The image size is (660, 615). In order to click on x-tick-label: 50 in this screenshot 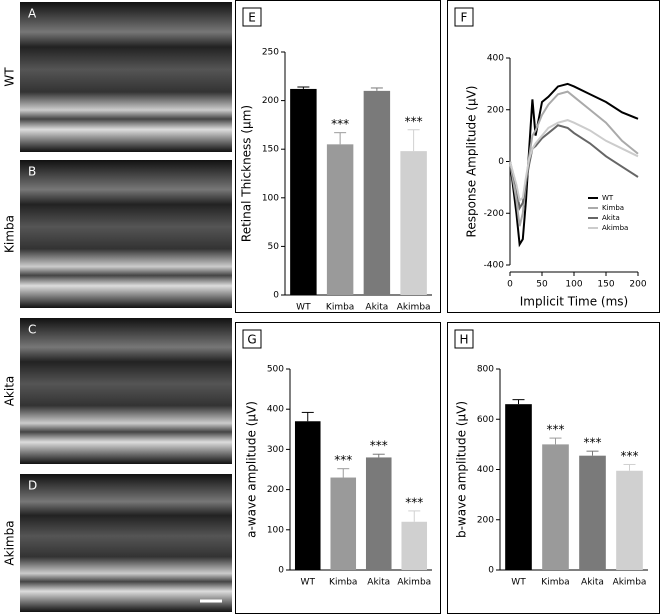, I will do `click(542, 285)`.